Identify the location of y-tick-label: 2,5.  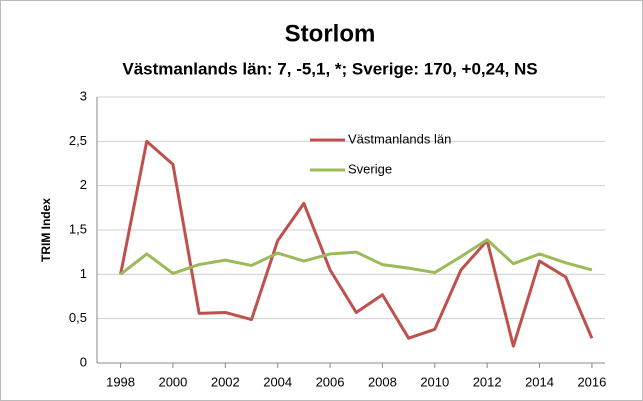
(78, 140).